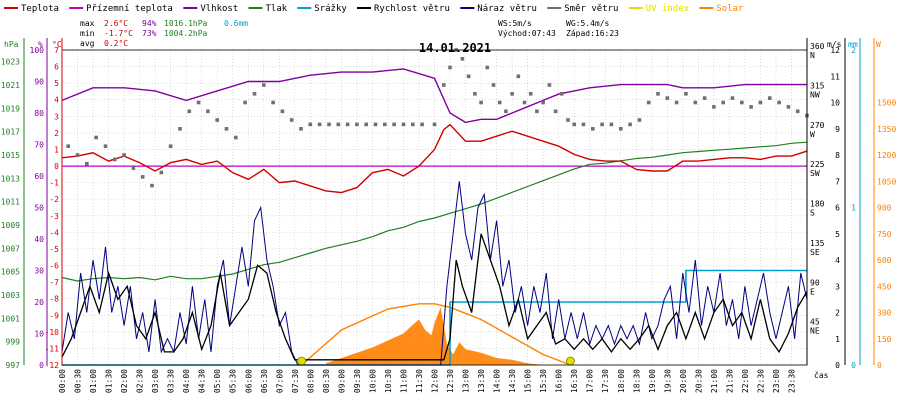 Image resolution: width=900 pixels, height=400 pixels. What do you see at coordinates (155, 381) in the screenshot?
I see `x-tick-label: 03:00` at bounding box center [155, 381].